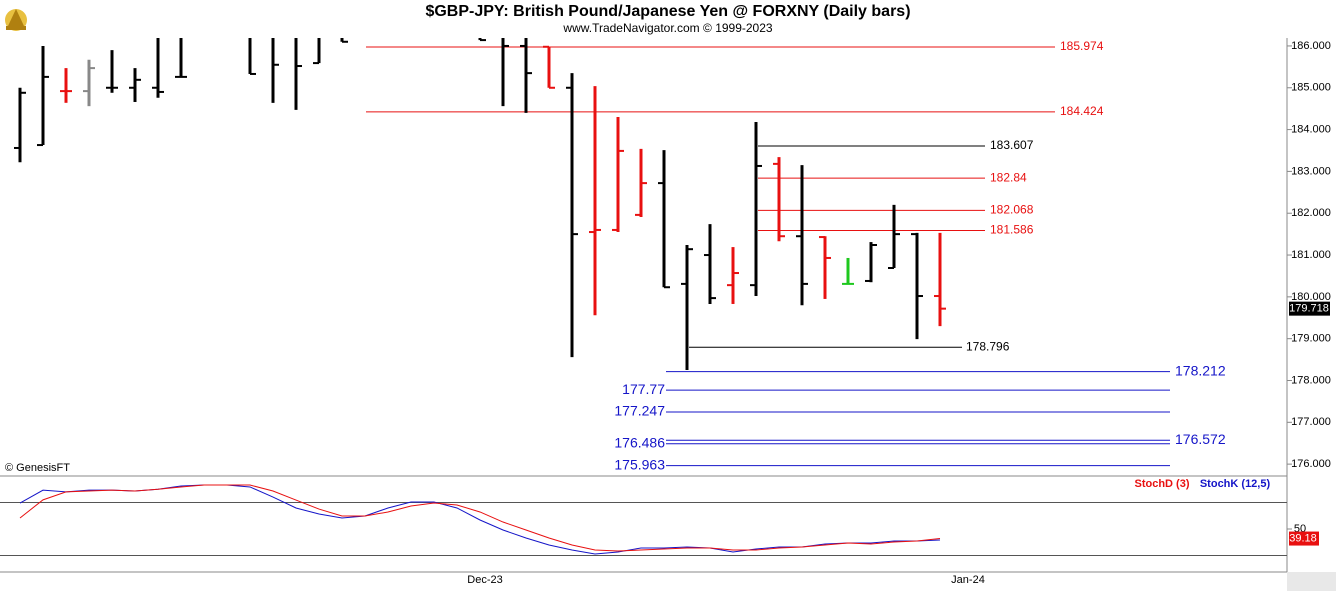 The width and height of the screenshot is (1336, 591). Describe the element at coordinates (1311, 581) in the screenshot. I see `corner` at that location.